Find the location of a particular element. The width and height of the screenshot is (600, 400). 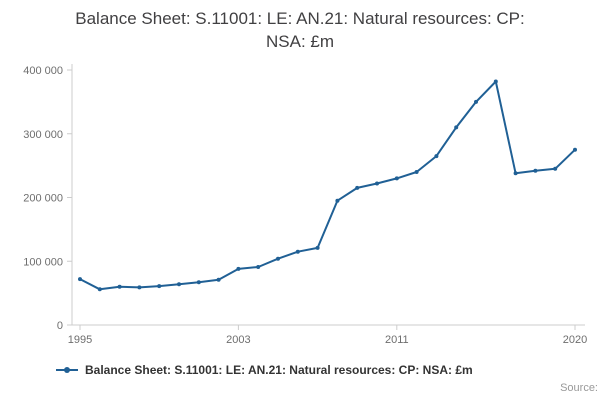

y-tick-label: 400 000 is located at coordinates (43, 71).